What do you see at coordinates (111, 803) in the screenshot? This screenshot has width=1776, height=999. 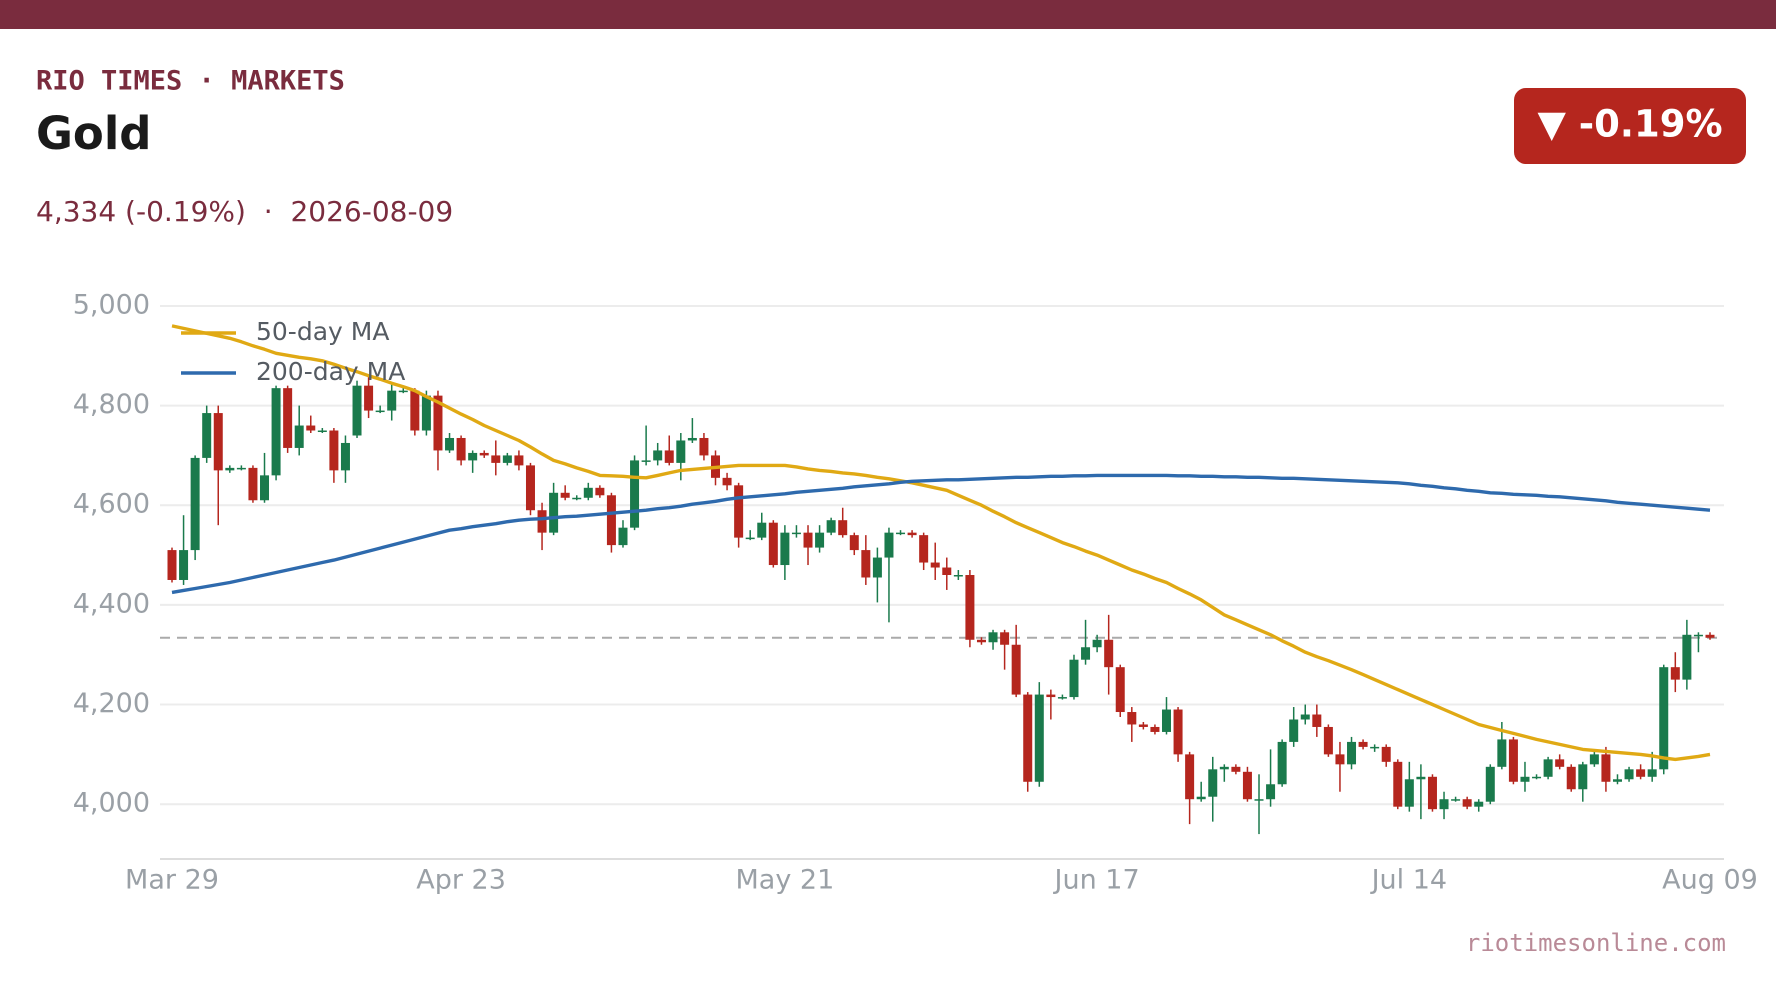 I see `y-tick-label: 4,000` at bounding box center [111, 803].